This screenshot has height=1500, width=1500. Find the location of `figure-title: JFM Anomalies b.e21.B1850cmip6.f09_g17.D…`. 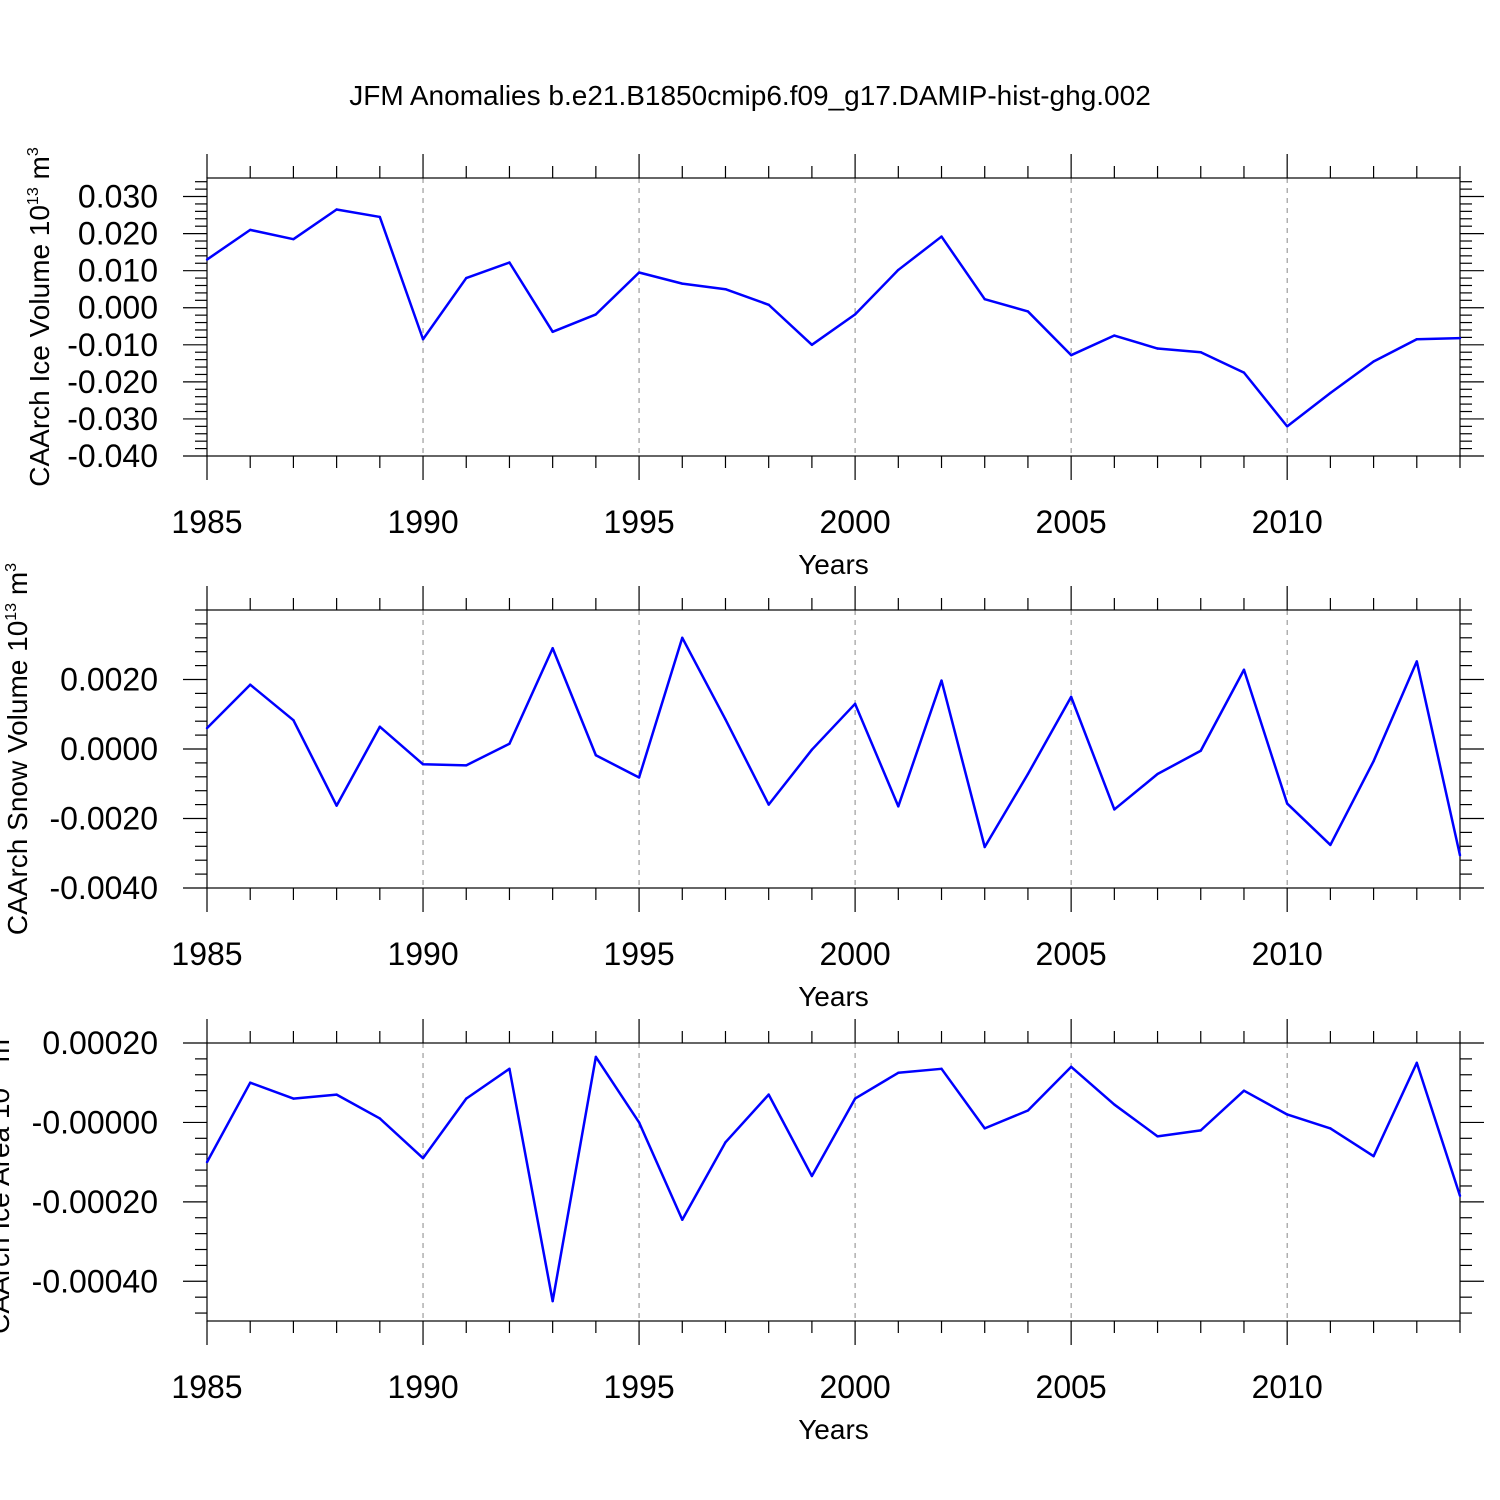

figure-title: JFM Anomalies b.e21.B1850cmip6.f09_g17.D… is located at coordinates (750, 95).